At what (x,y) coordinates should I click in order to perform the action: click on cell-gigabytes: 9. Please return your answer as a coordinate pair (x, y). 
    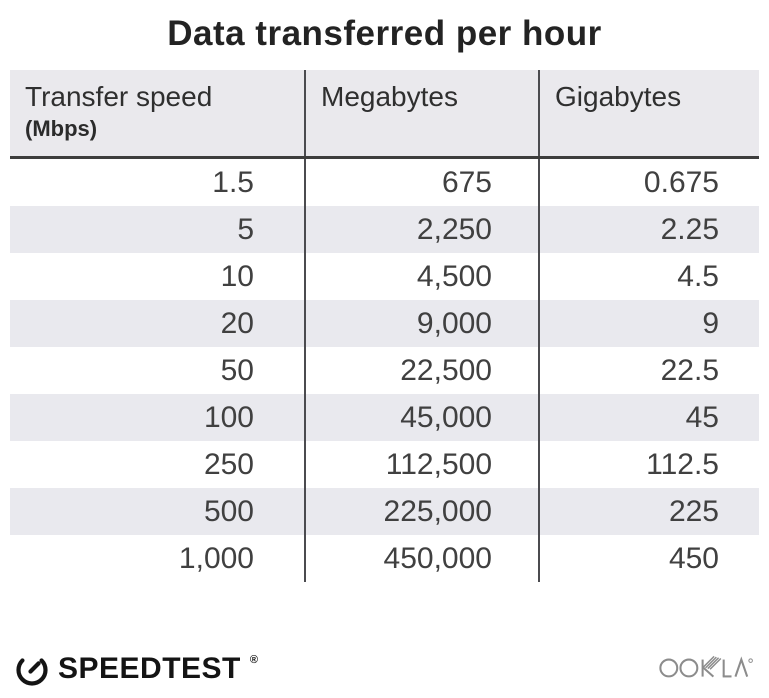
    Looking at the image, I should click on (648, 323).